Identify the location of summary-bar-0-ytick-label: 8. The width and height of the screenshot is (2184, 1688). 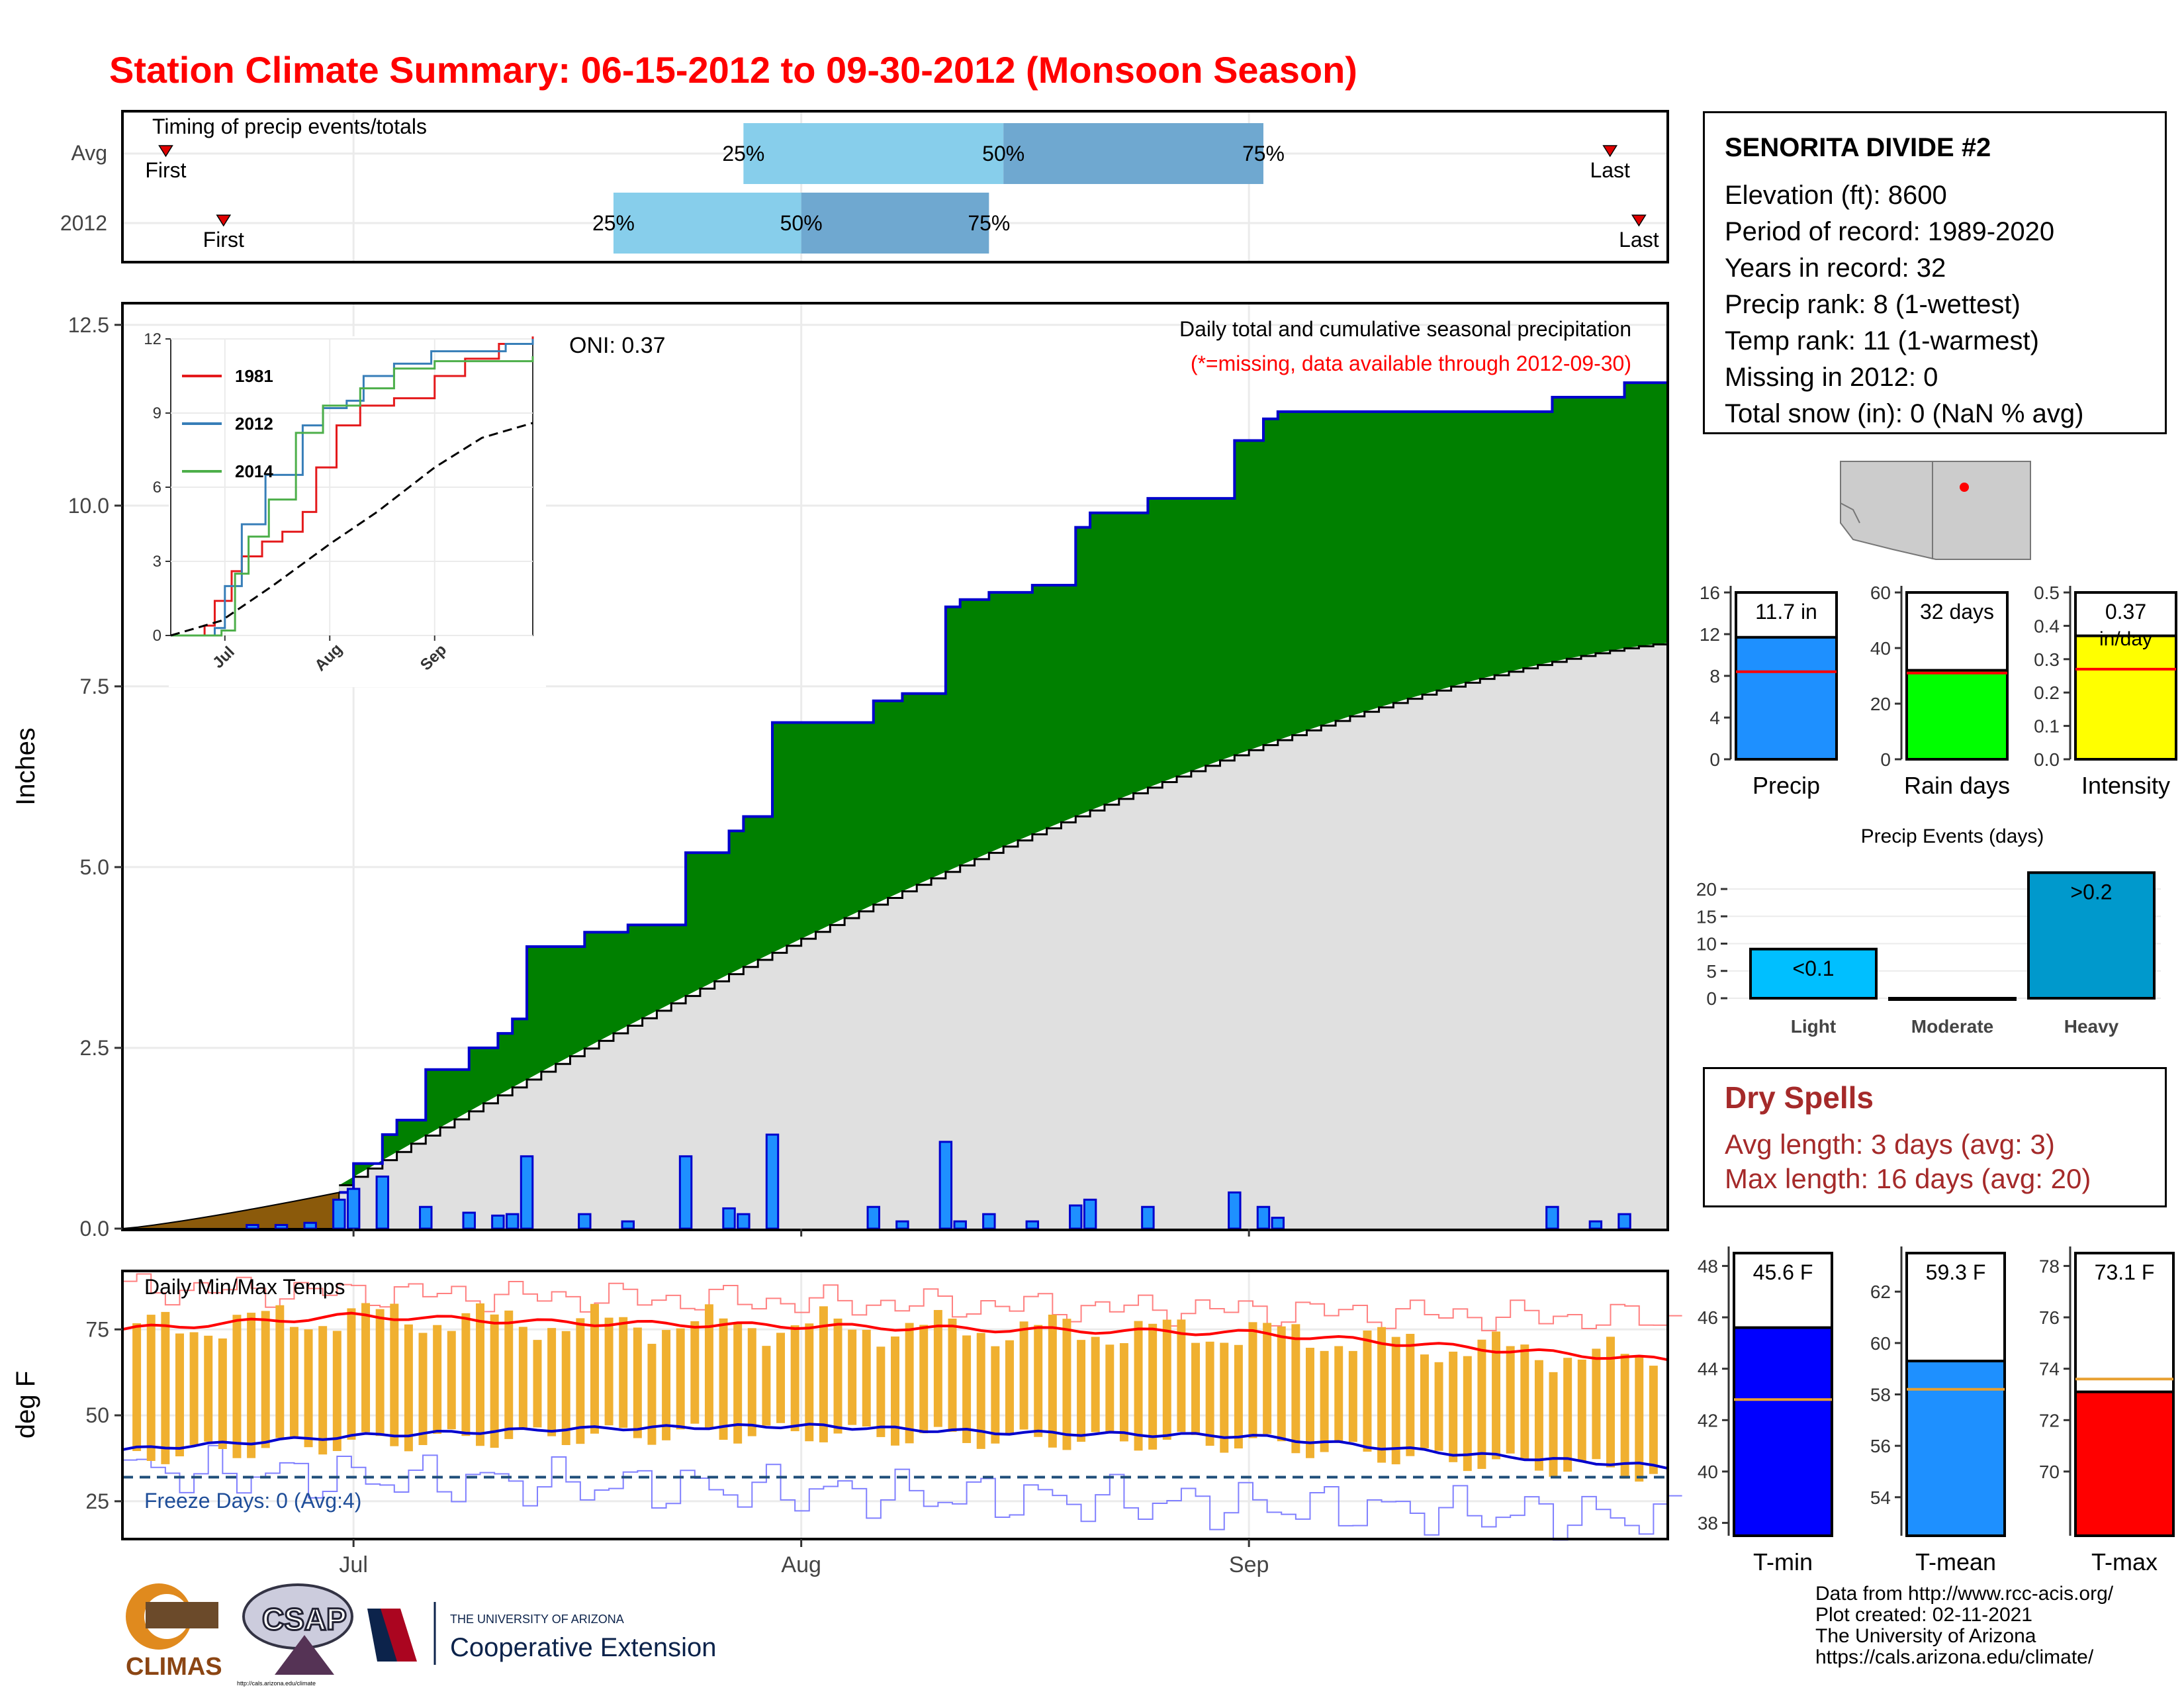
(1715, 676).